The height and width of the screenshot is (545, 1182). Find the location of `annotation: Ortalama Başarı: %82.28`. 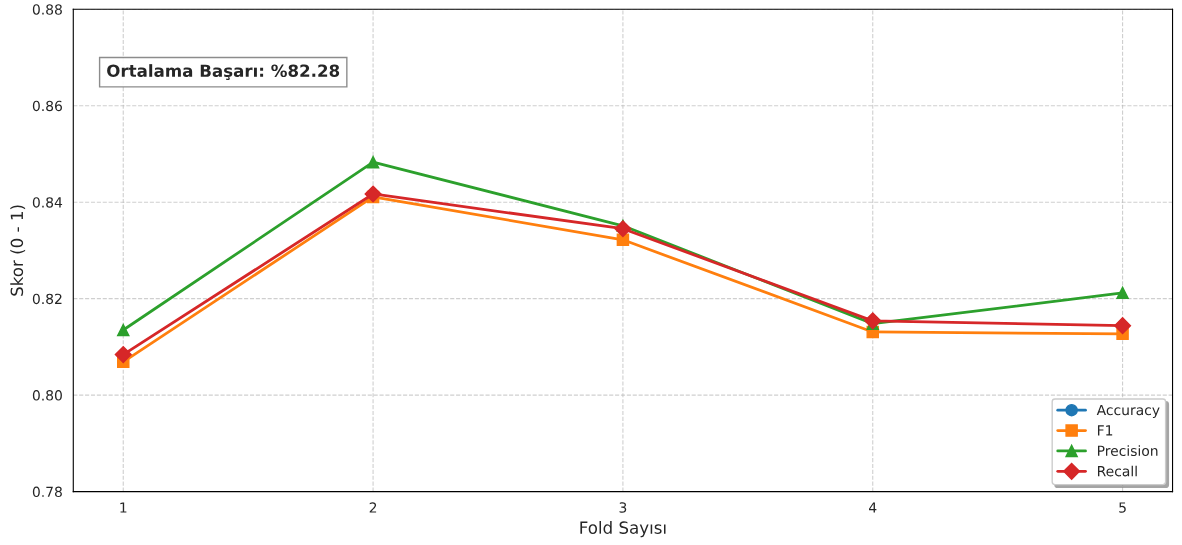

annotation: Ortalama Başarı: %82.28 is located at coordinates (223, 72).